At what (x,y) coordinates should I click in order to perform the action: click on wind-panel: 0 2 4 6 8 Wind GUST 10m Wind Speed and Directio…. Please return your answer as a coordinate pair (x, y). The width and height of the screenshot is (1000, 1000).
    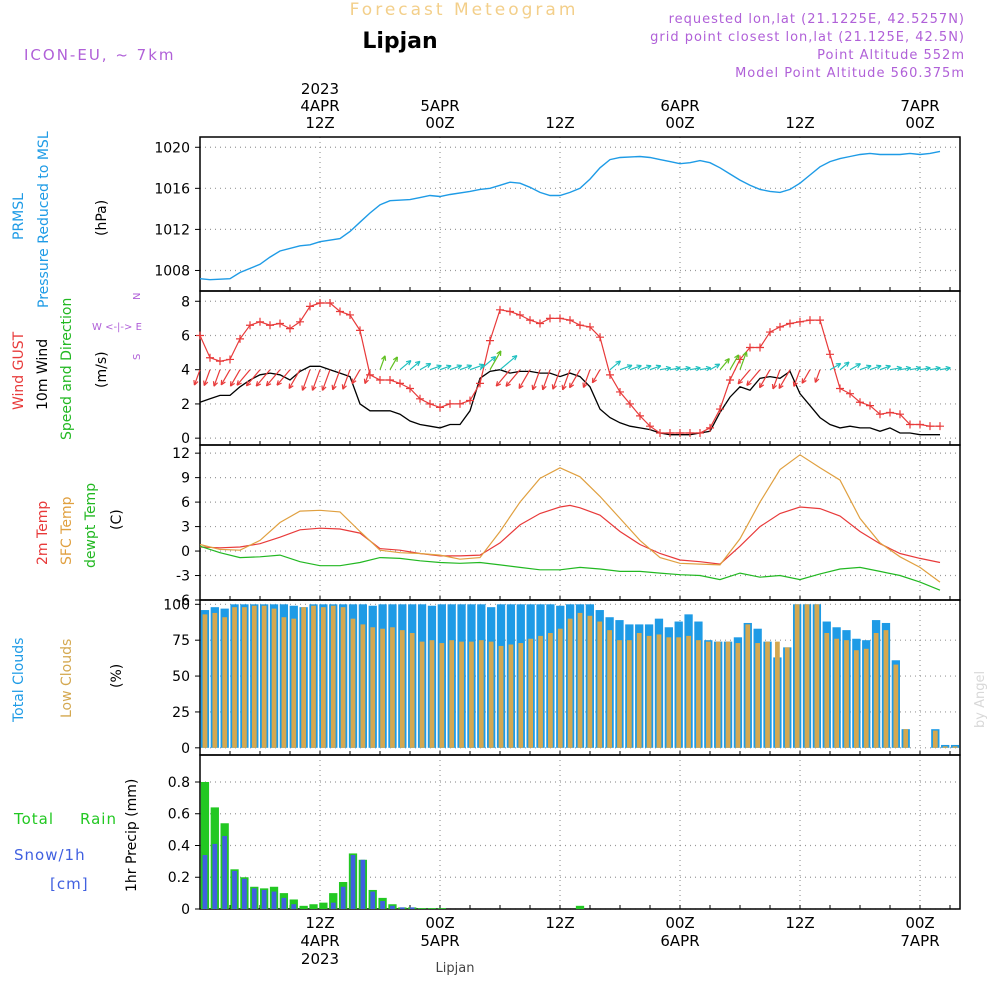
    Looking at the image, I should click on (486, 368).